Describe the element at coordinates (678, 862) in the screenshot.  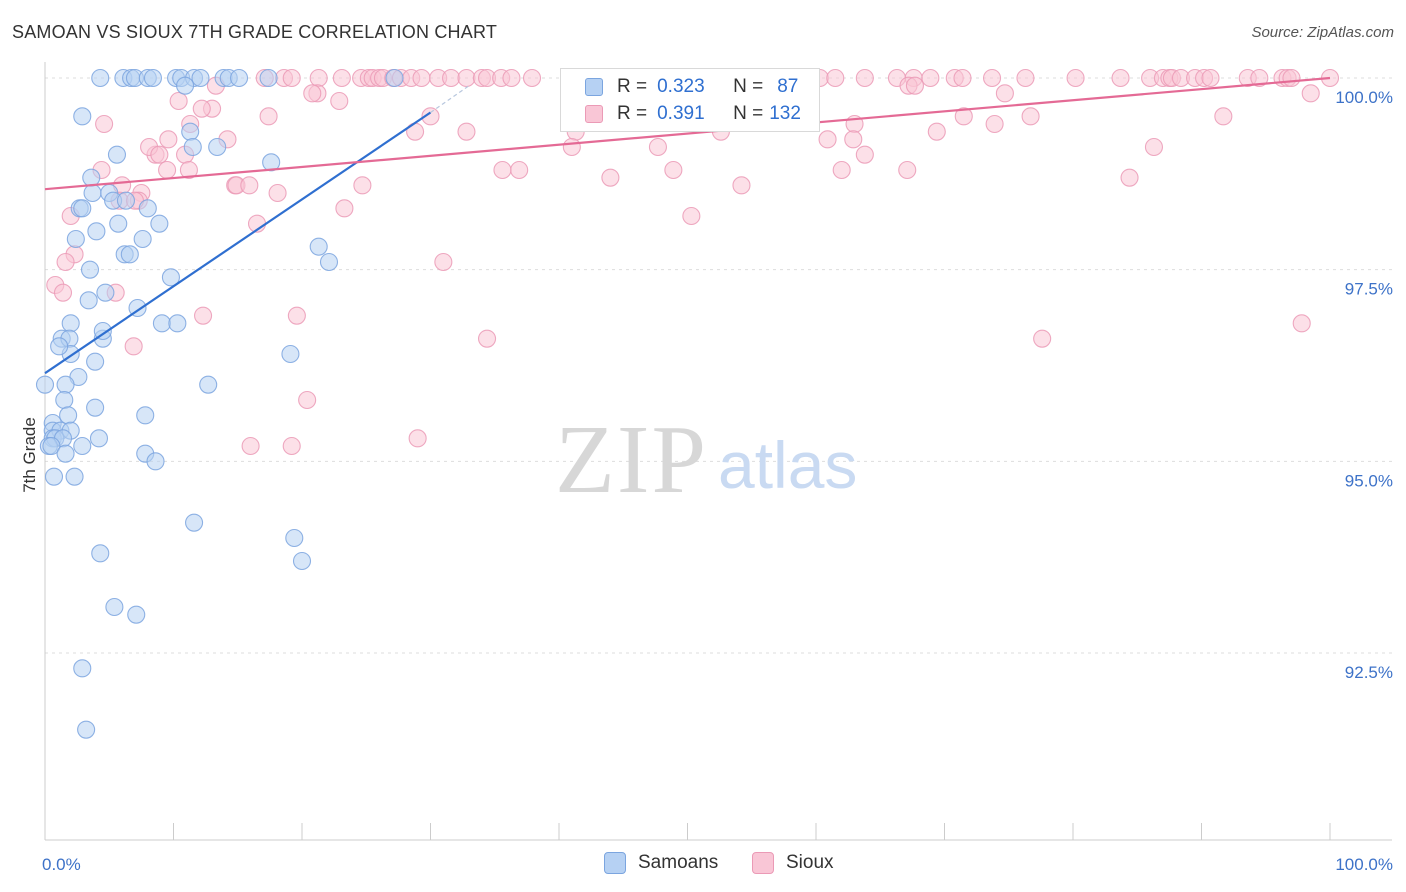
I see `samoans-legend-label: Samoans` at that location.